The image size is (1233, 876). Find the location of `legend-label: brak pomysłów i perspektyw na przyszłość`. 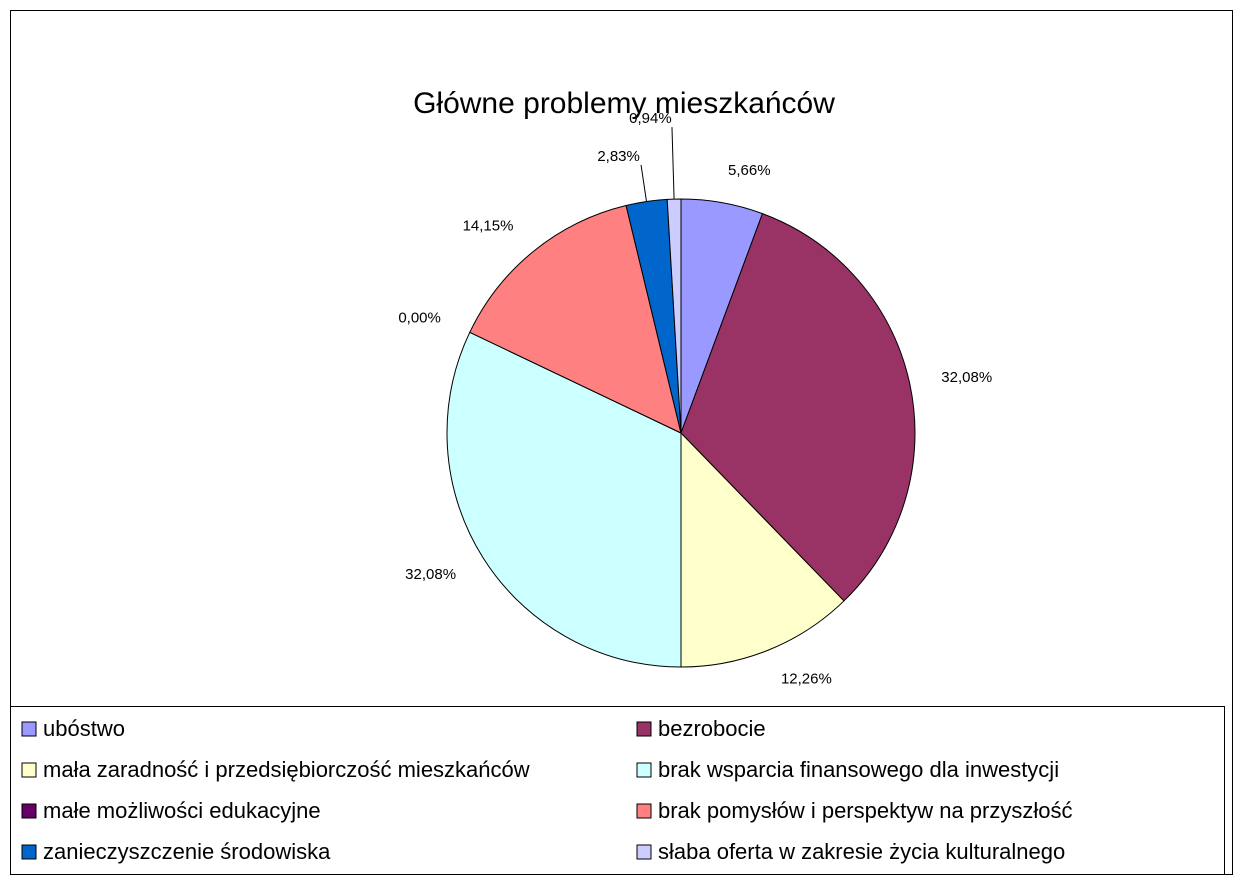

legend-label: brak pomysłów i perspektyw na przyszłość is located at coordinates (865, 810).